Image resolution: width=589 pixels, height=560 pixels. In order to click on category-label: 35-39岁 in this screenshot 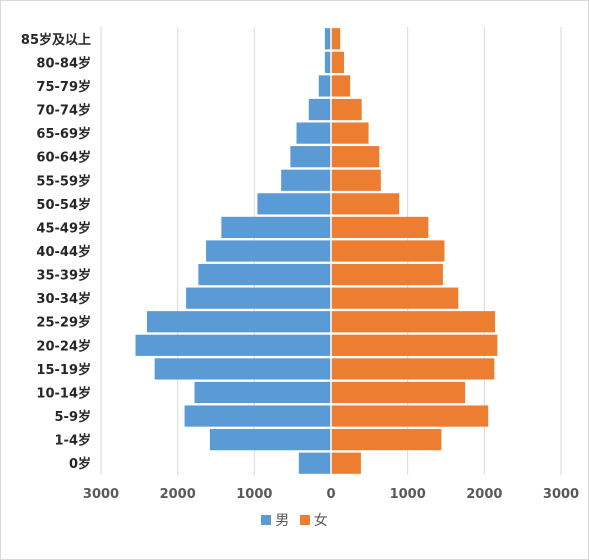, I will do `click(63, 276)`.